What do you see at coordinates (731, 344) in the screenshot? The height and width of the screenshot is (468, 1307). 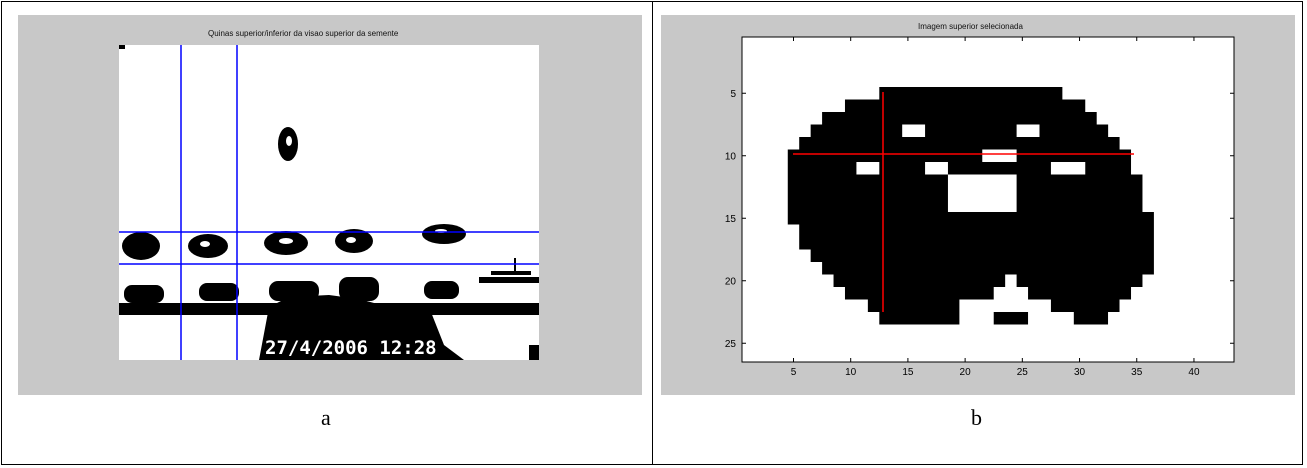 I see `y-tick-label: 25` at bounding box center [731, 344].